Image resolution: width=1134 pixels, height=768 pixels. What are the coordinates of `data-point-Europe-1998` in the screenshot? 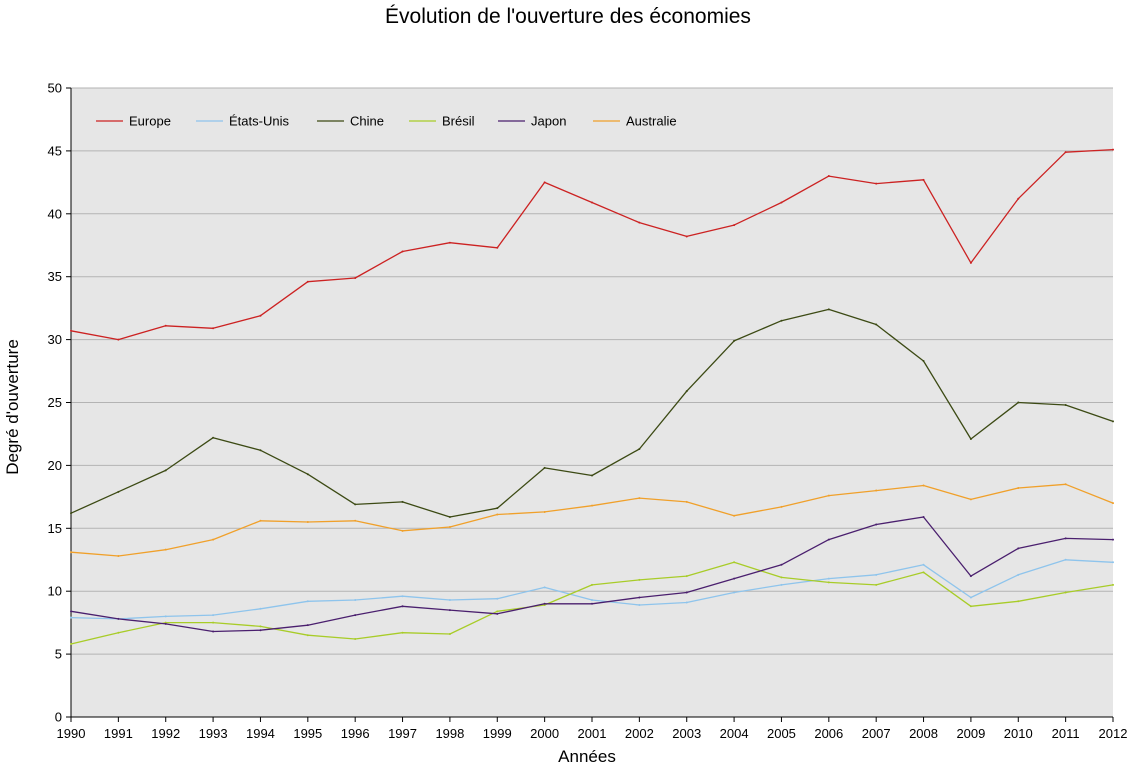 It's located at (449, 242).